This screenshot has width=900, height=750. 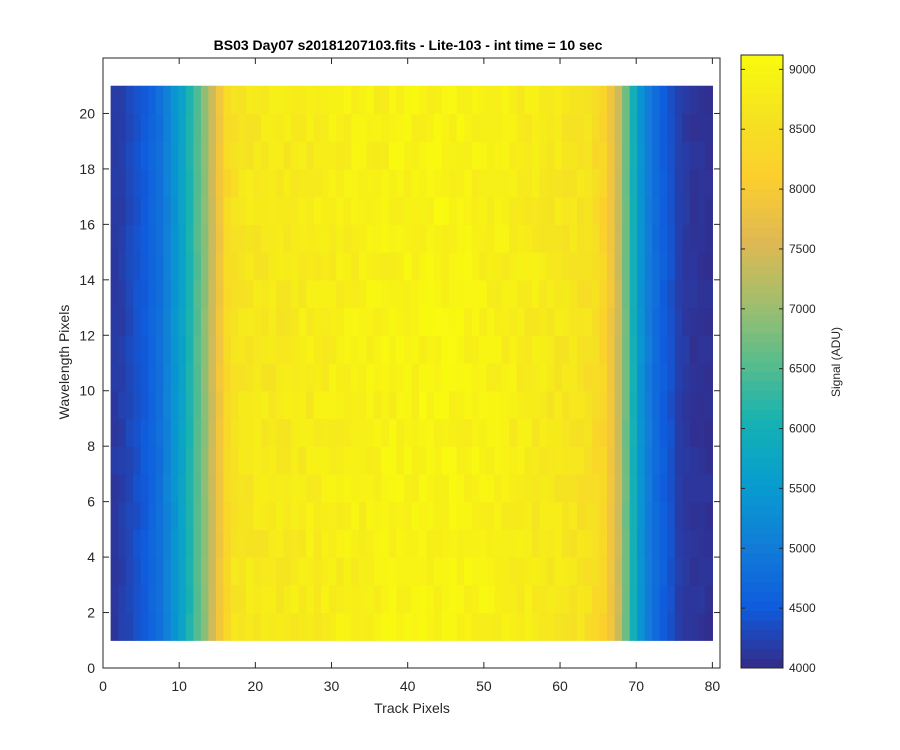 I want to click on x-tick-label: 30, so click(x=332, y=686).